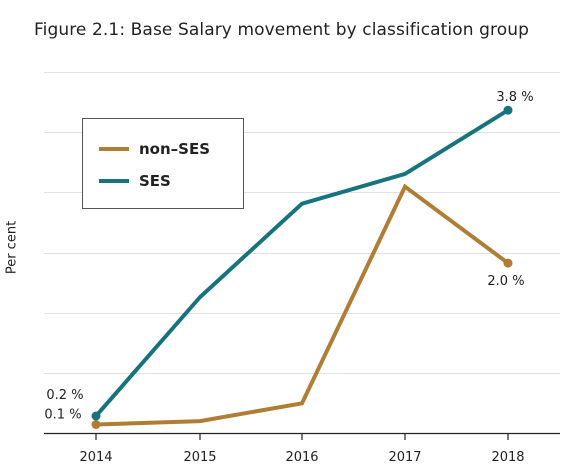 The width and height of the screenshot is (563, 465). Describe the element at coordinates (163, 163) in the screenshot. I see `legend: non–SES SES` at that location.